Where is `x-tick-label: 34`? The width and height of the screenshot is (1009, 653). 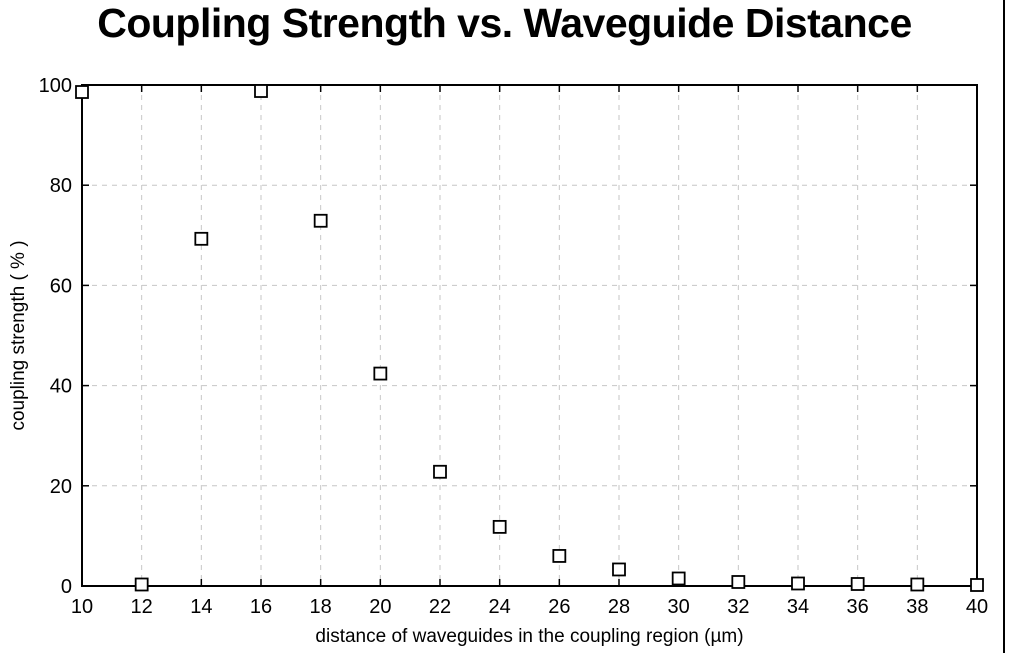
x-tick-label: 34 is located at coordinates (798, 607).